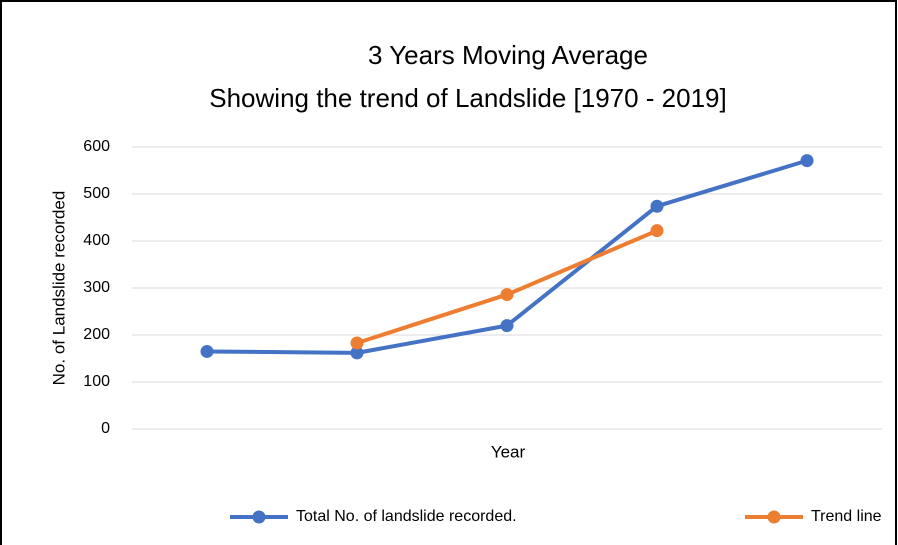 The image size is (898, 545). I want to click on y-tick-label: 600, so click(96, 146).